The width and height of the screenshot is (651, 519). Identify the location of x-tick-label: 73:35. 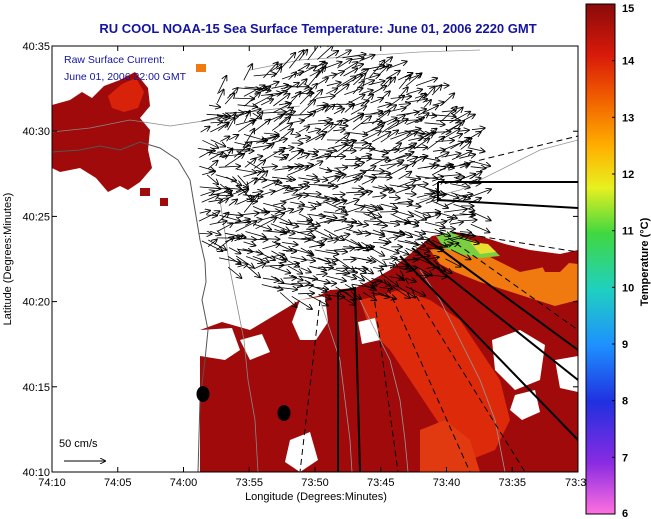
(512, 483).